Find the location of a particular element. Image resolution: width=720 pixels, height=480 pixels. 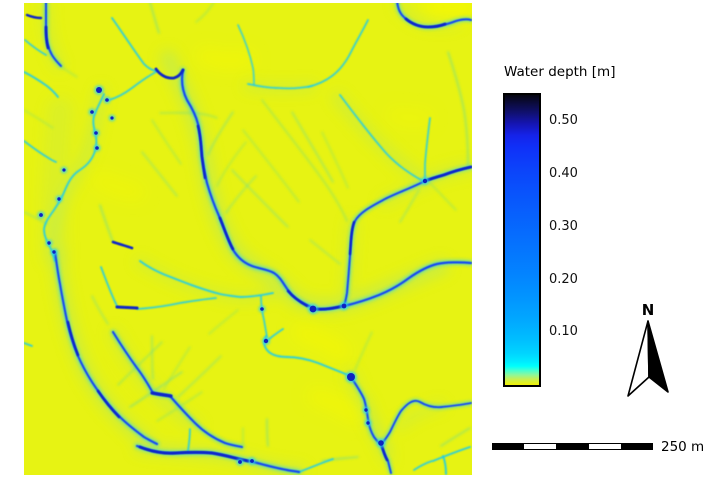

colorbar-tick-label: 0.40 is located at coordinates (563, 174).